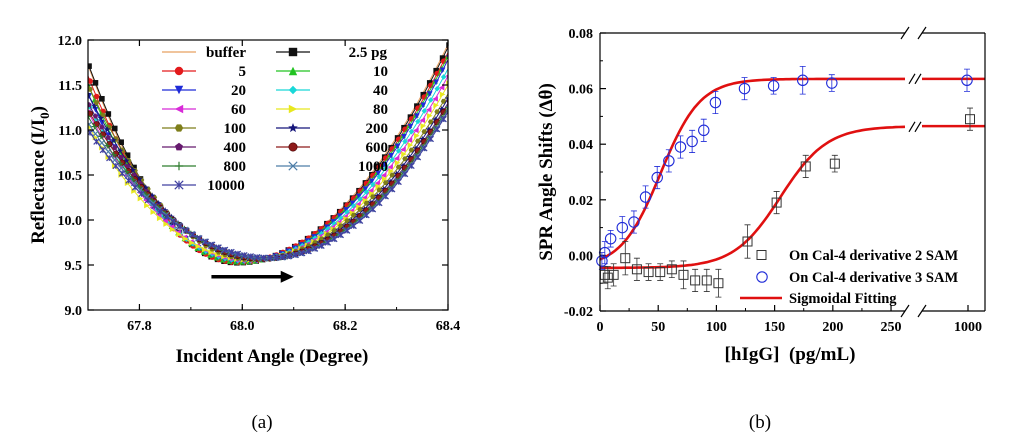 The height and width of the screenshot is (436, 1024). What do you see at coordinates (843, 299) in the screenshot?
I see `panel-b-legend-text: Sigmoidal Fitting` at bounding box center [843, 299].